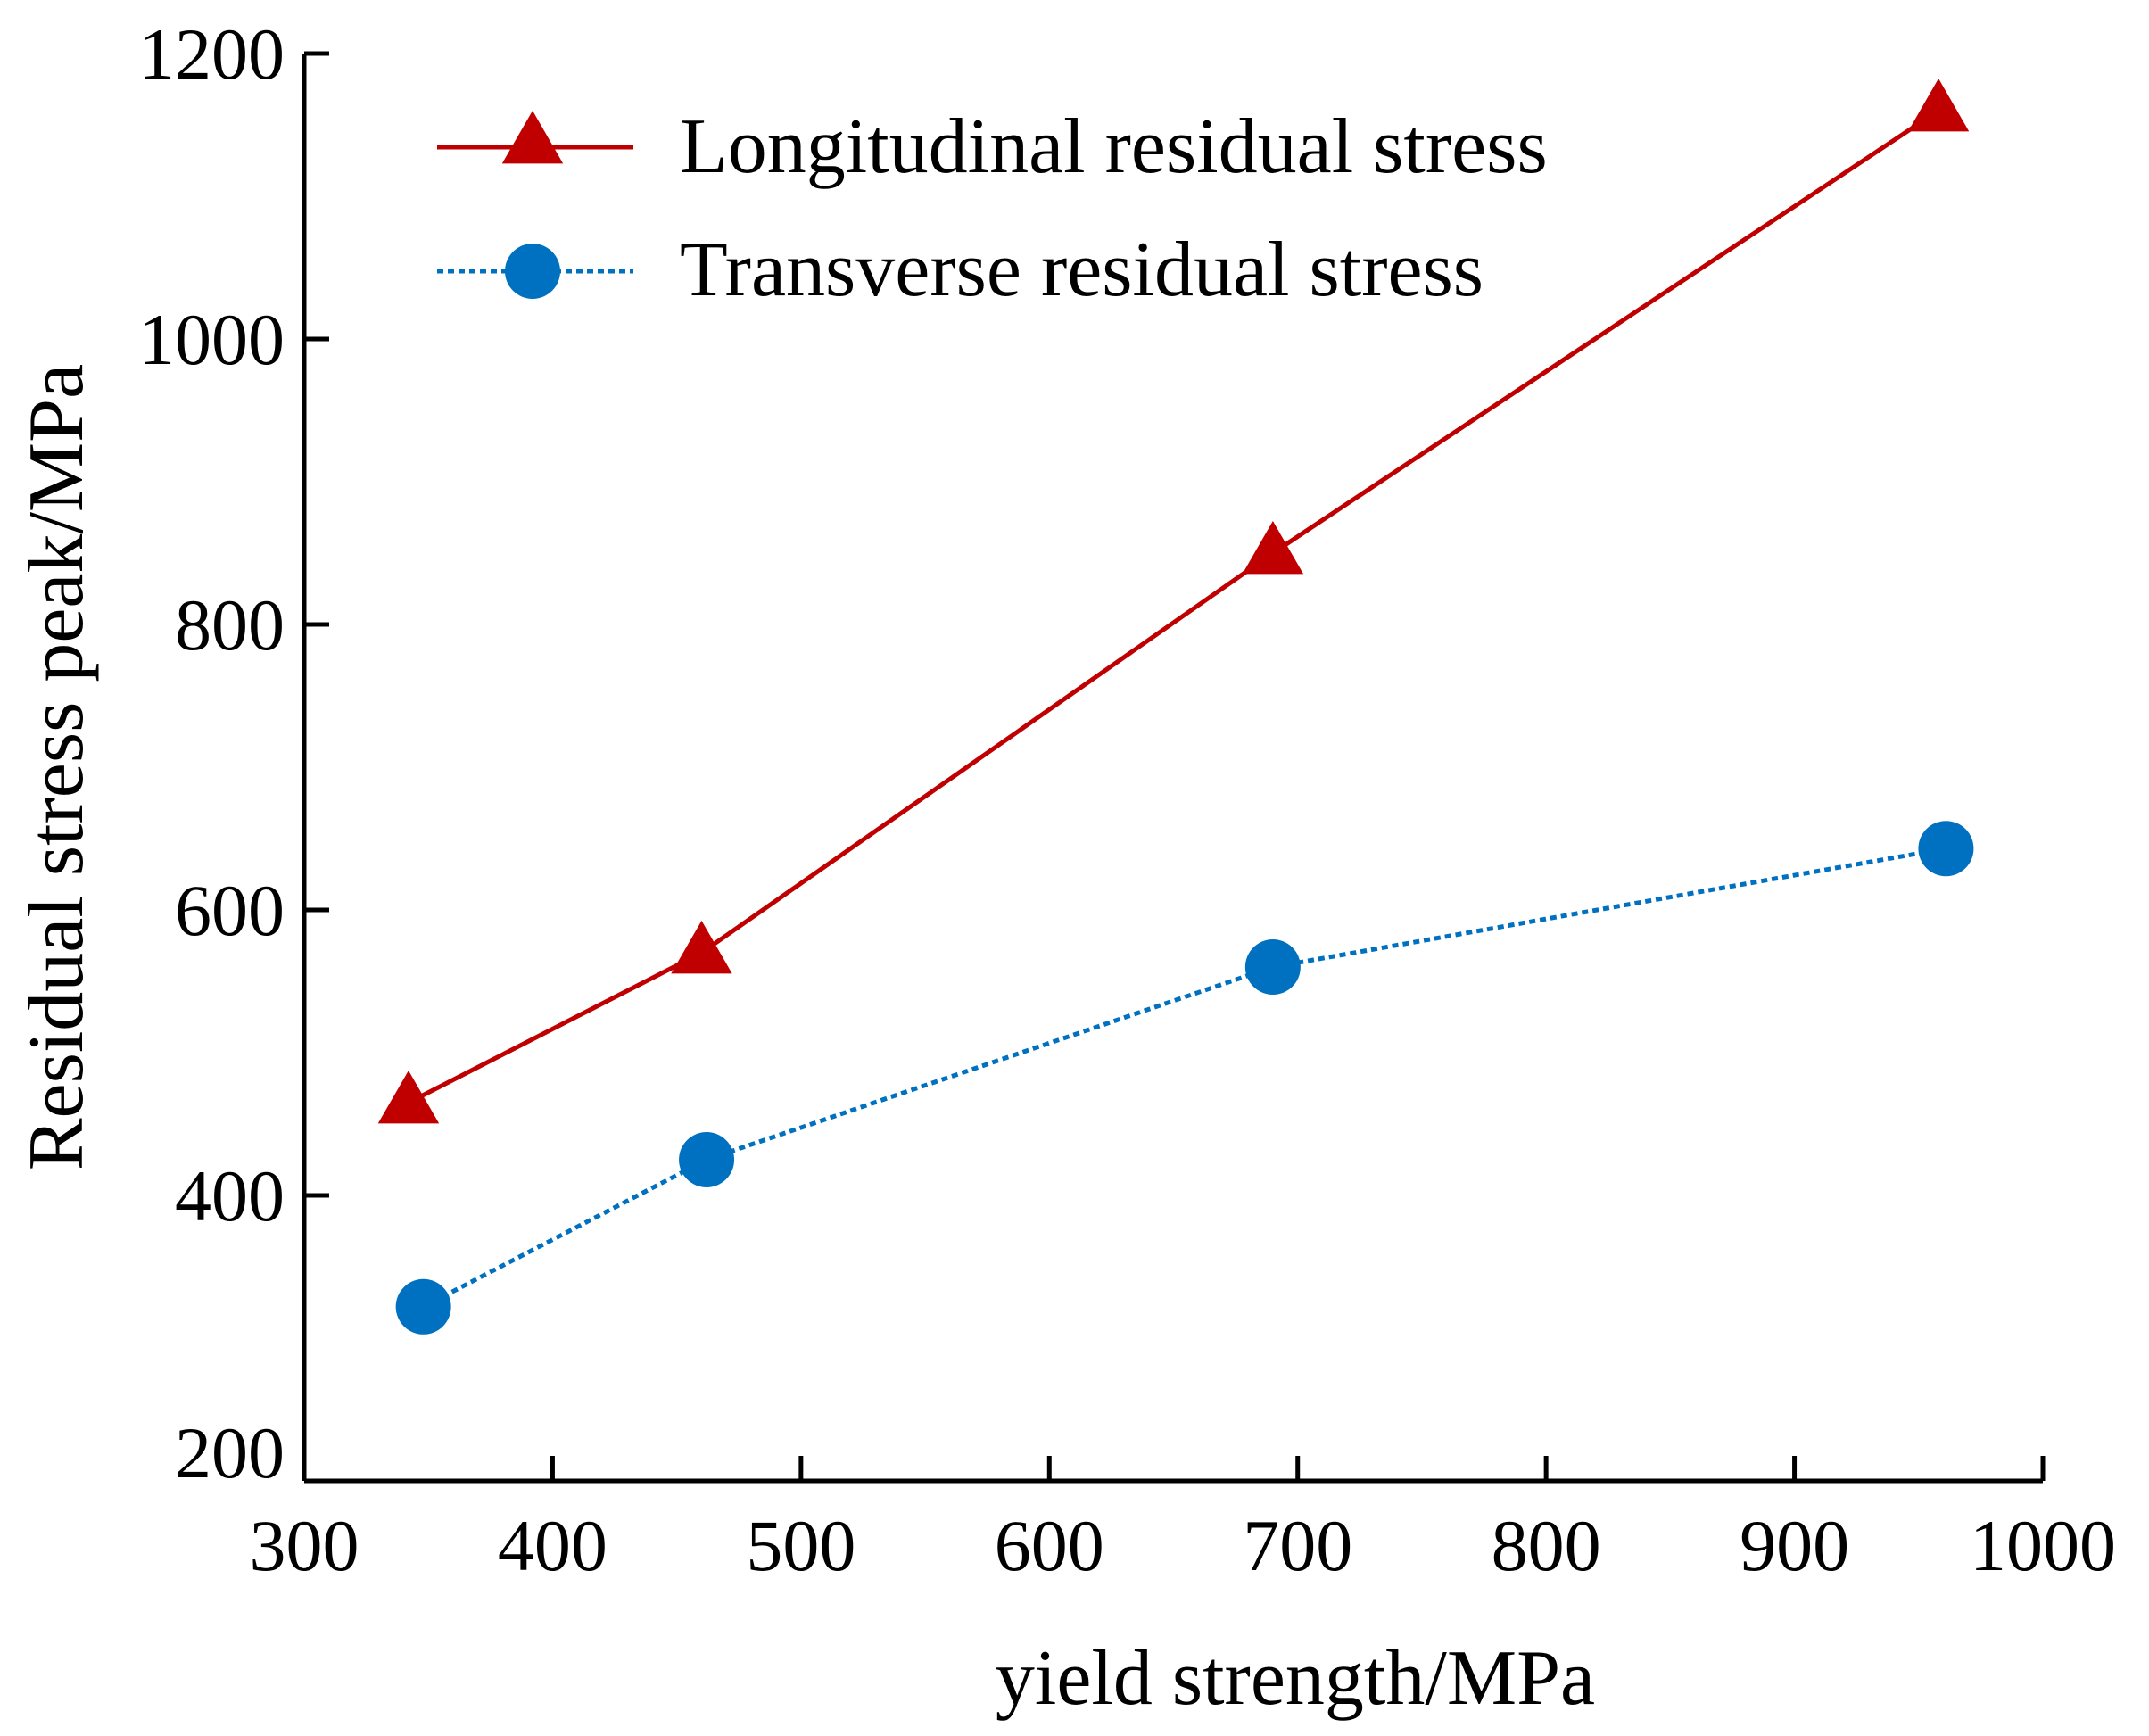 Image resolution: width=2149 pixels, height=1736 pixels. What do you see at coordinates (230, 1195) in the screenshot?
I see `y-tick-label-400: 400` at bounding box center [230, 1195].